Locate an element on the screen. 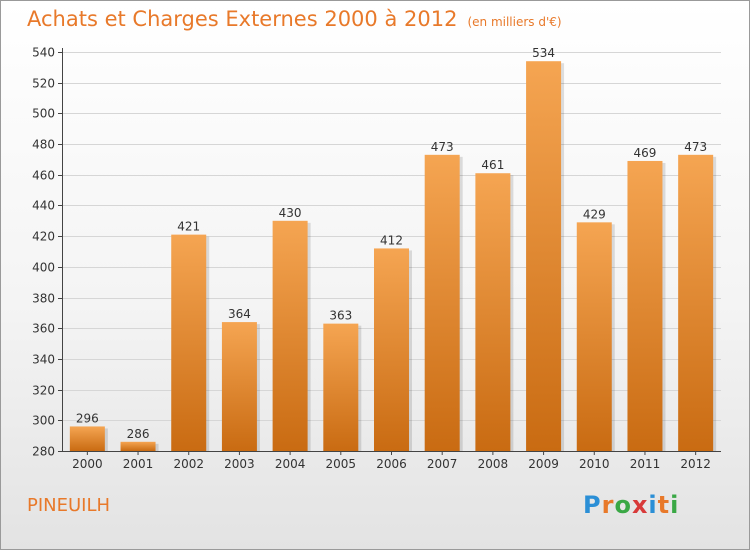  y-tick-label: 460 is located at coordinates (43, 176).